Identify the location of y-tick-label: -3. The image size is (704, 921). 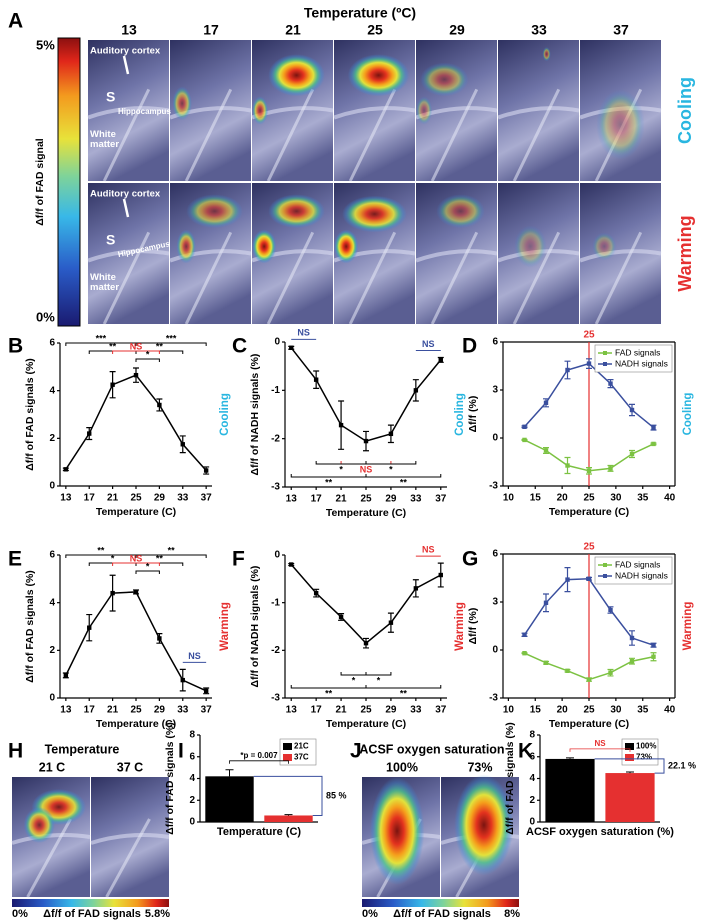
(275, 698).